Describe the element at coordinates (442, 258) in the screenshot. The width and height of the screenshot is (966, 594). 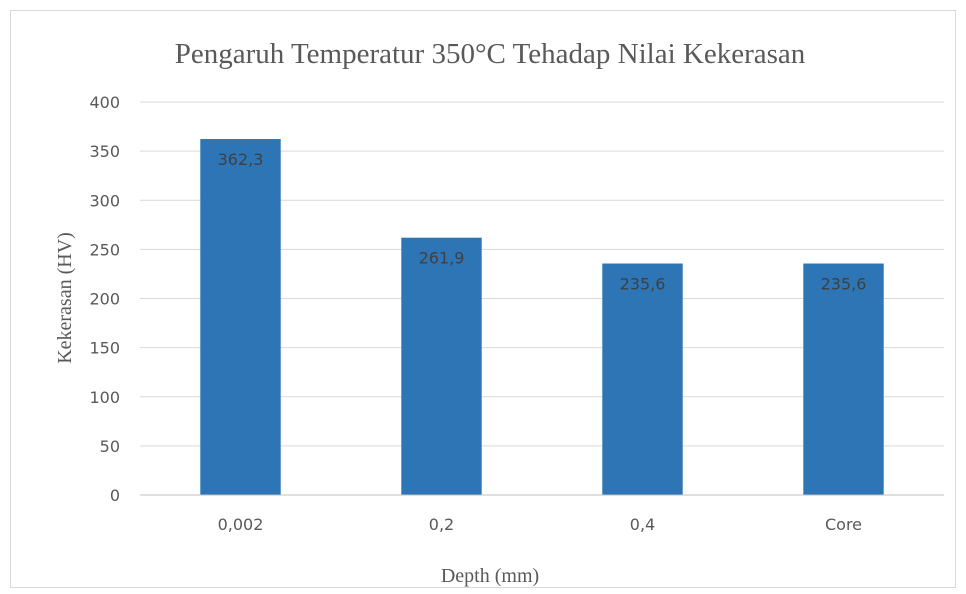
I see `data-label: 261,9` at that location.